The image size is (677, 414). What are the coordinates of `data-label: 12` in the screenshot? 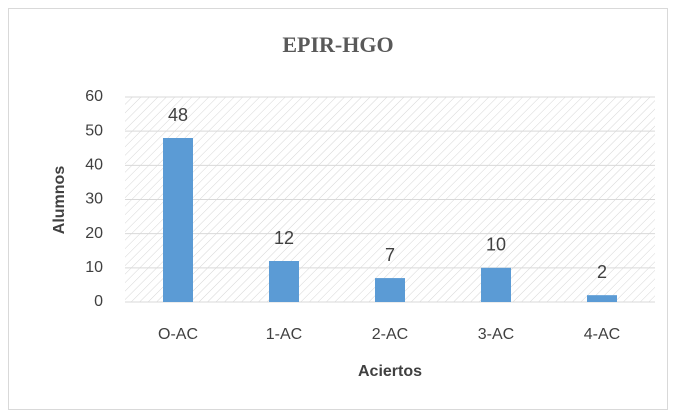 It's located at (284, 238).